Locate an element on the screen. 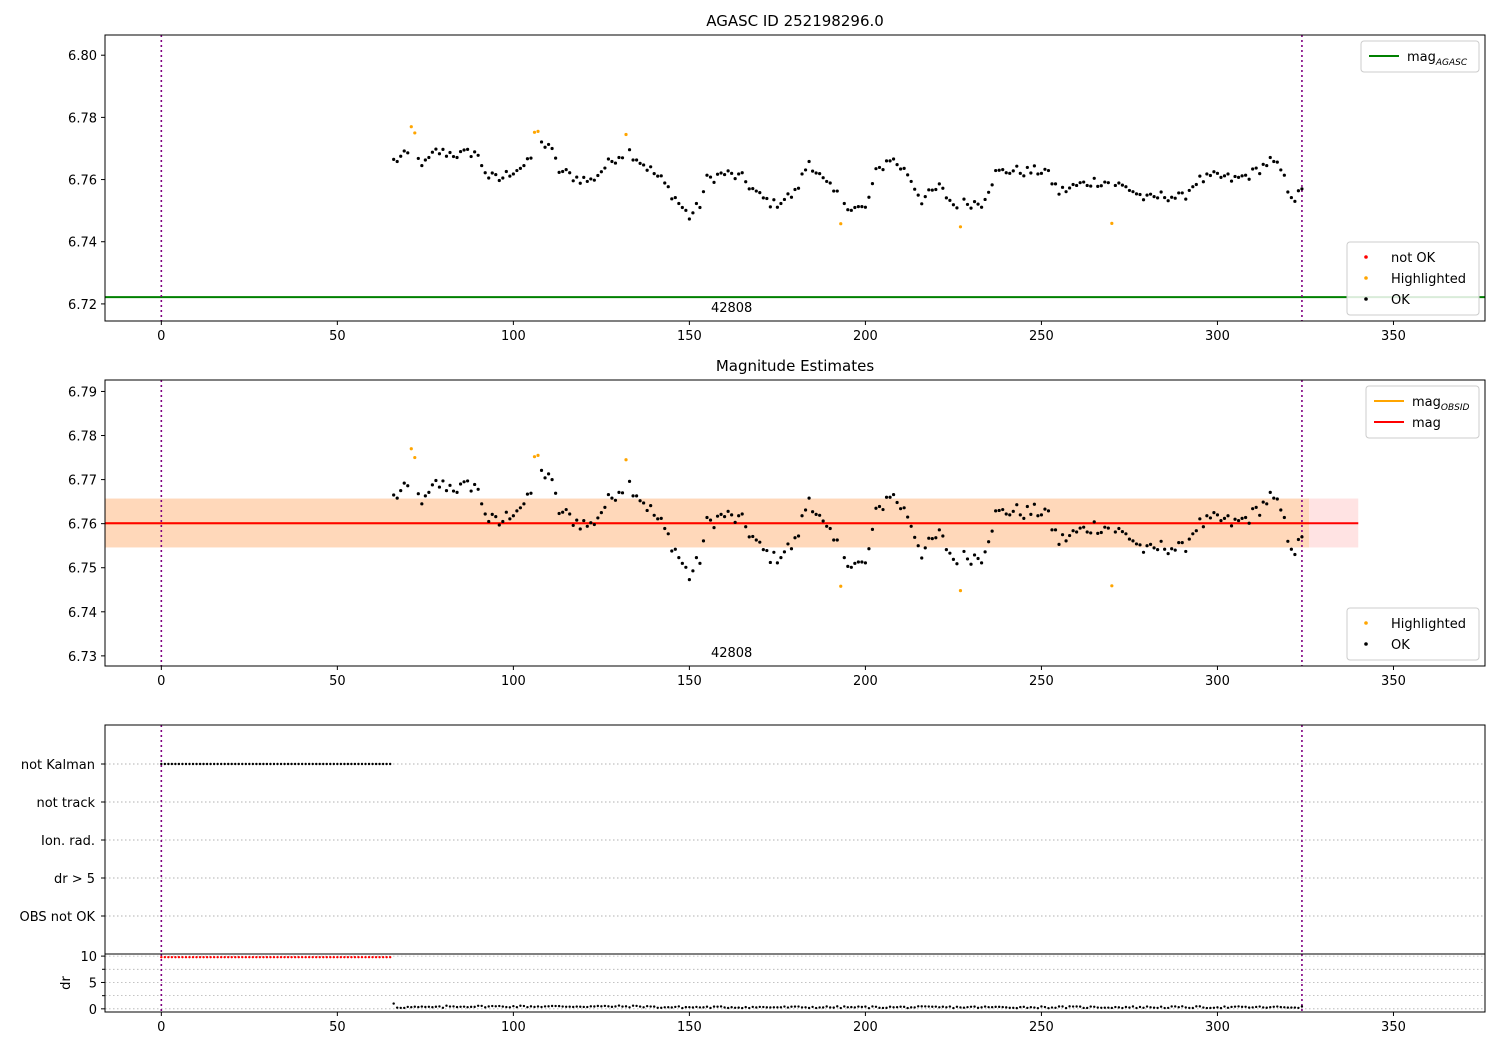 The height and width of the screenshot is (1050, 1500). legend-label: OK is located at coordinates (1400, 645).